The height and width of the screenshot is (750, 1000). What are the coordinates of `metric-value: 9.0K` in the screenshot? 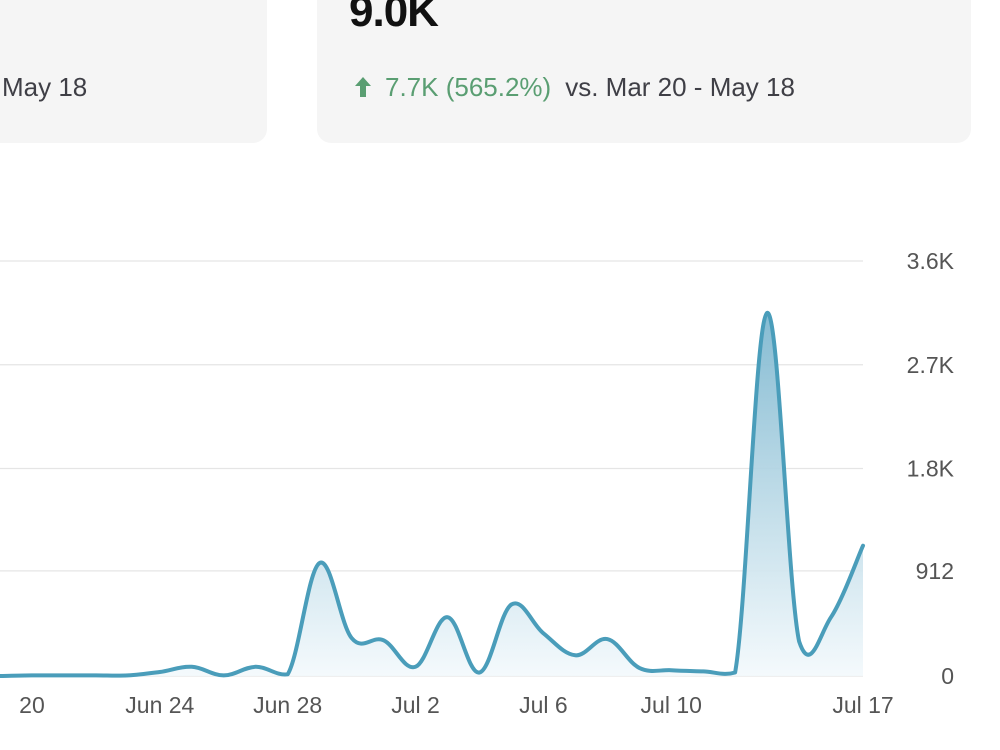 It's located at (394, 18).